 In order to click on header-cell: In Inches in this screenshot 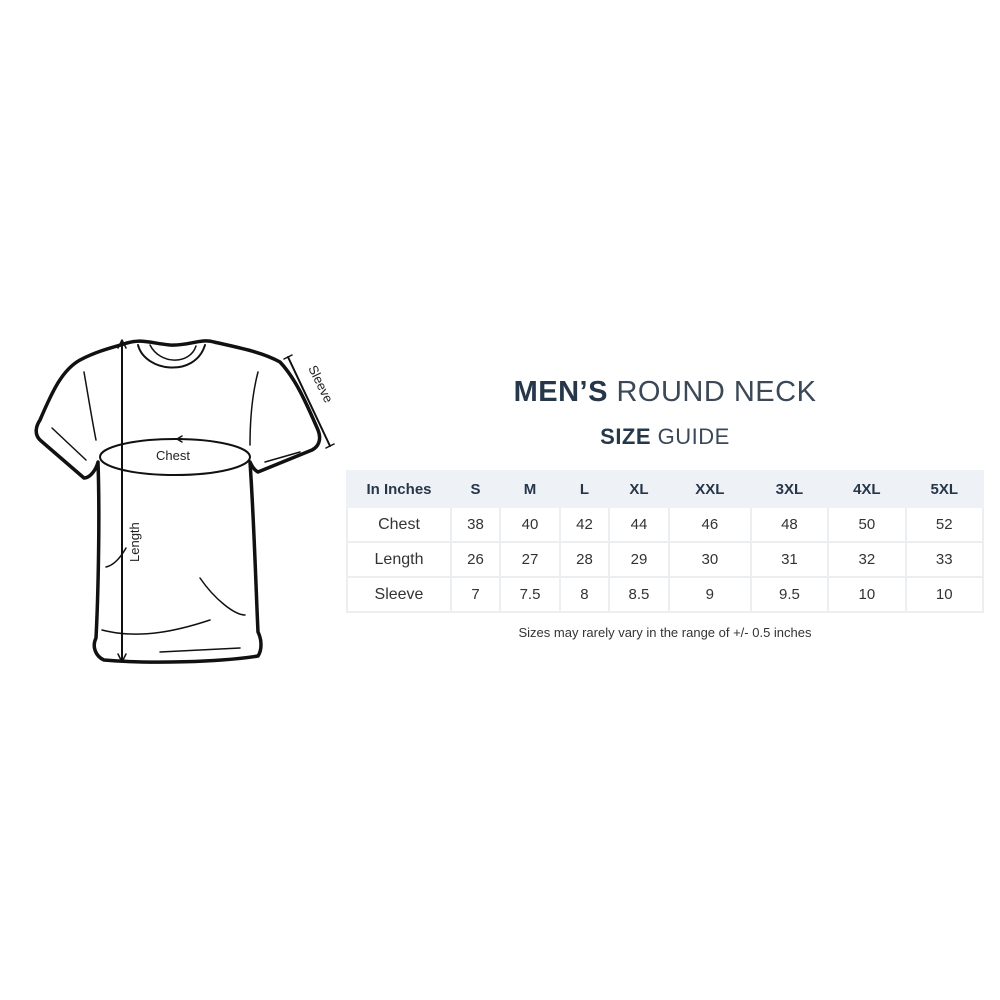, I will do `click(399, 489)`.